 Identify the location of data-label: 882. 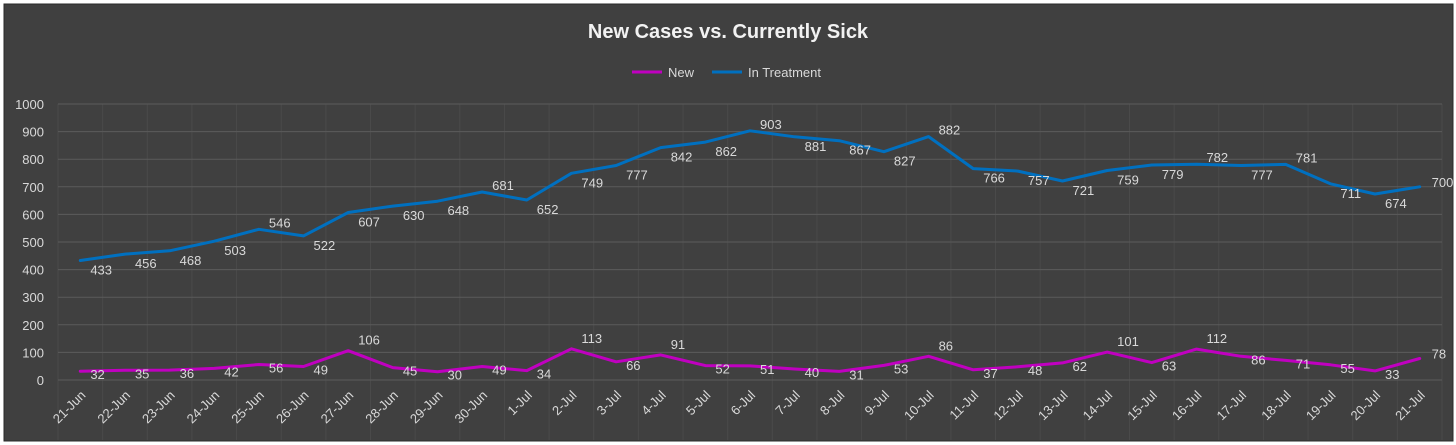
(950, 130).